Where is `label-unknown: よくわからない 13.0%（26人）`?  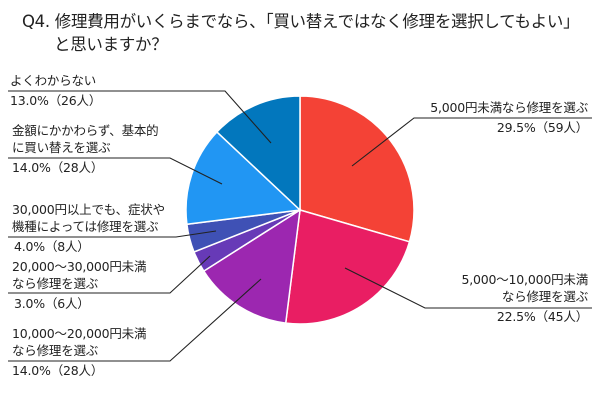 label-unknown: よくわからない 13.0%（26人） is located at coordinates (56, 90).